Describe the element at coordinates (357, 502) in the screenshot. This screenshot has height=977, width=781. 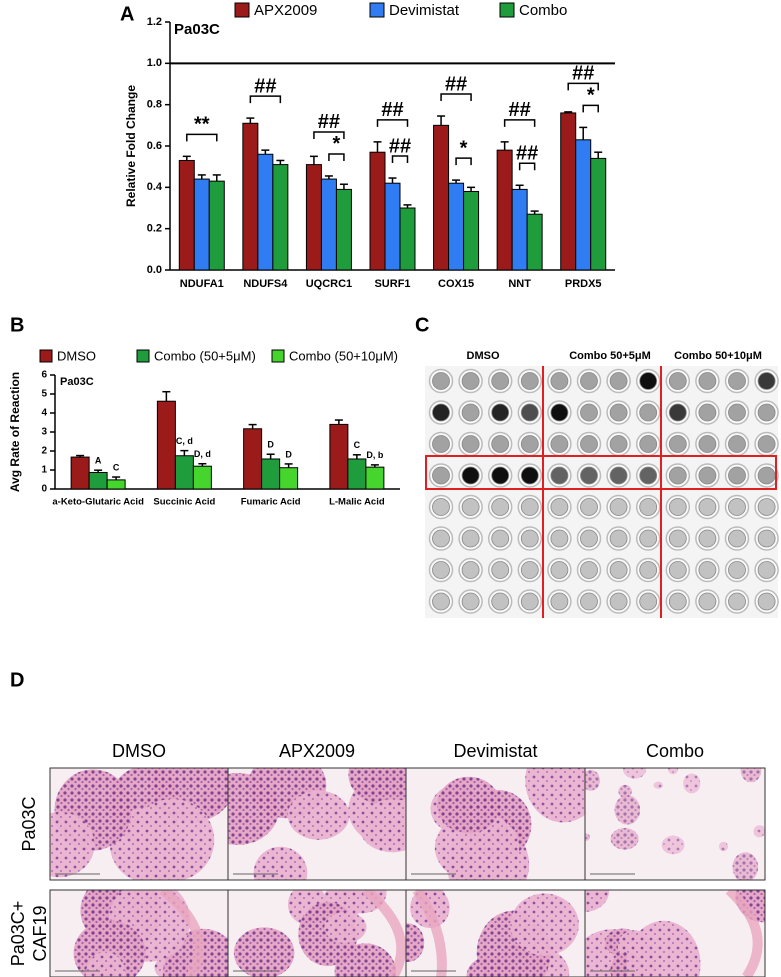
I see `x-tick-label: L-Malic Acid` at that location.